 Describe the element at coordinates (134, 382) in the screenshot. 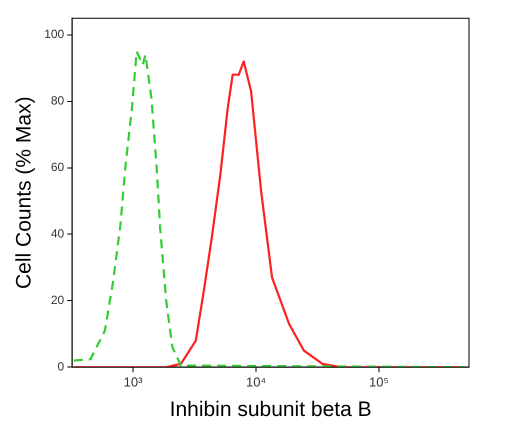

I see `x-tick-label: 10³` at that location.